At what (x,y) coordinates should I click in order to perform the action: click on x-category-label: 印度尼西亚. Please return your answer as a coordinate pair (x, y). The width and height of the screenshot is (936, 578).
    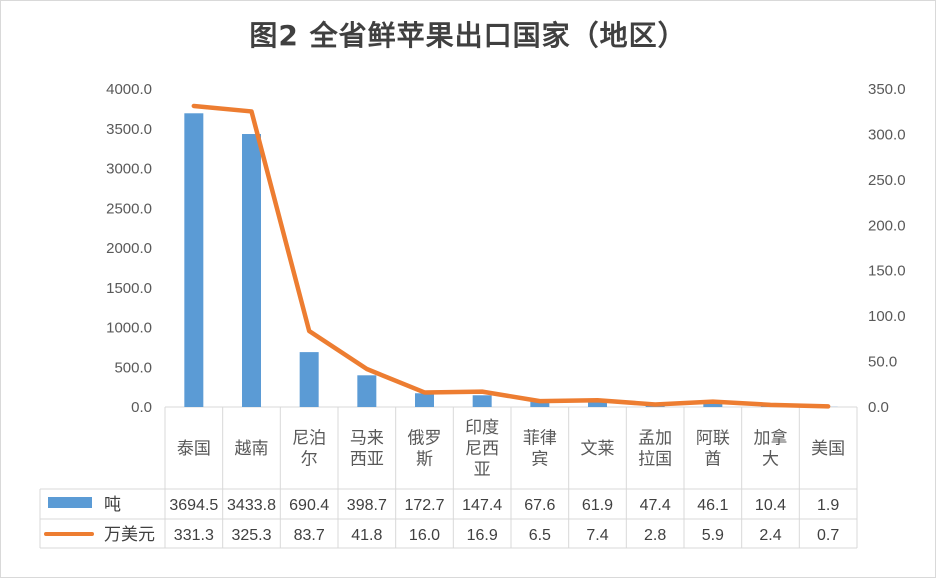
    Looking at the image, I should click on (482, 449).